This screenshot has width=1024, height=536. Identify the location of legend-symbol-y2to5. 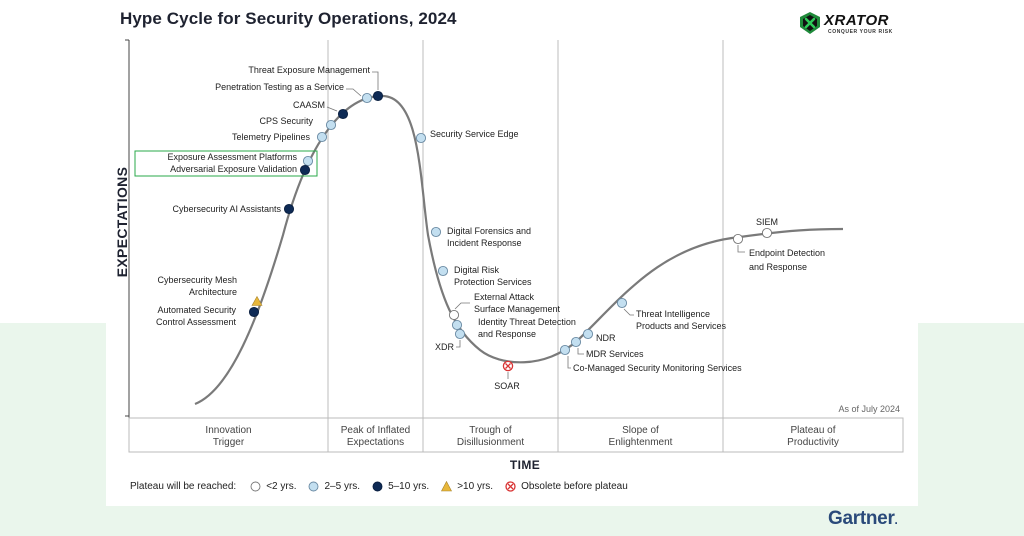
(313, 486).